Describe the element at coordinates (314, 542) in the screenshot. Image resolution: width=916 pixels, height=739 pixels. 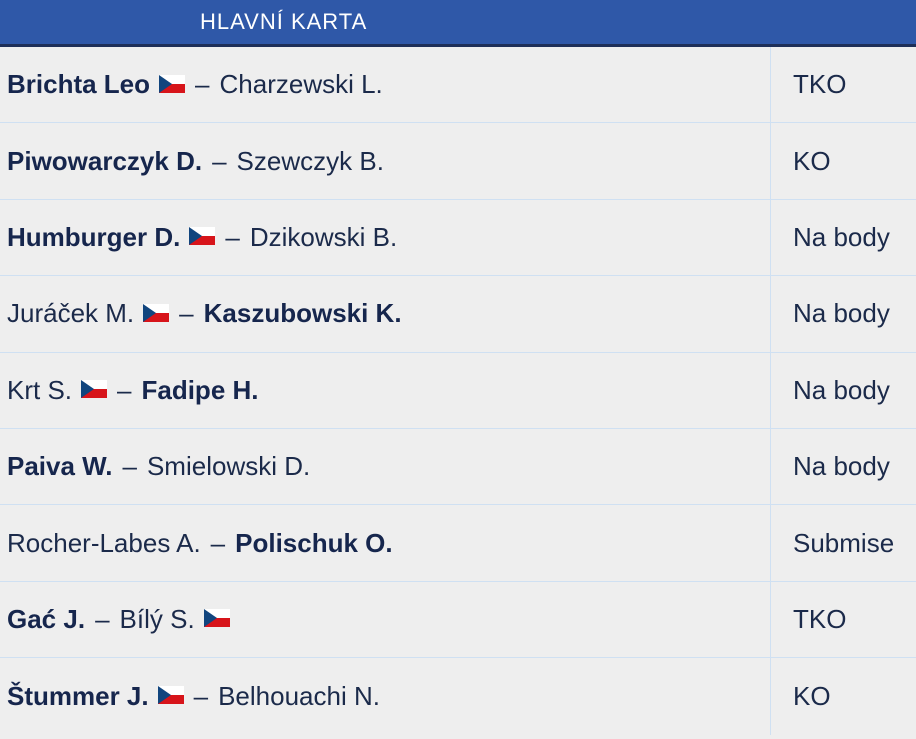
I see `fighter-2-name: Polischuk O.` at that location.